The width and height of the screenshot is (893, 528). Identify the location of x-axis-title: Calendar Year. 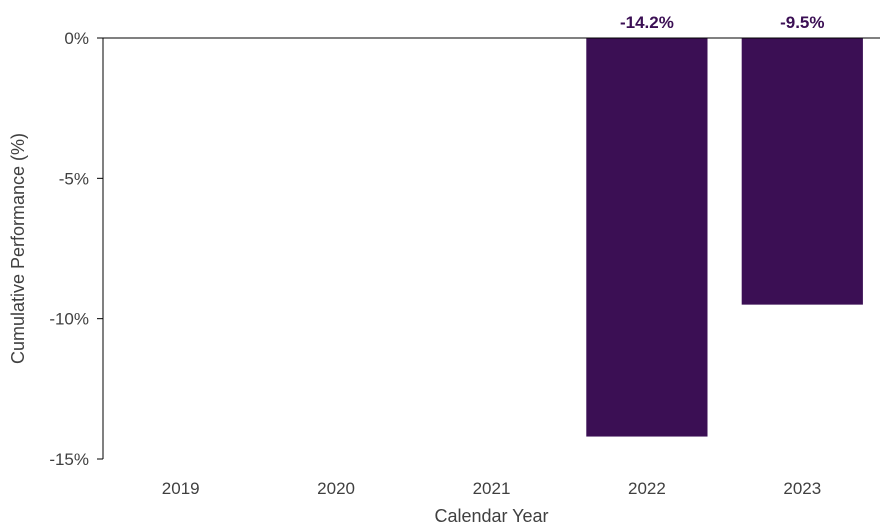
(491, 516).